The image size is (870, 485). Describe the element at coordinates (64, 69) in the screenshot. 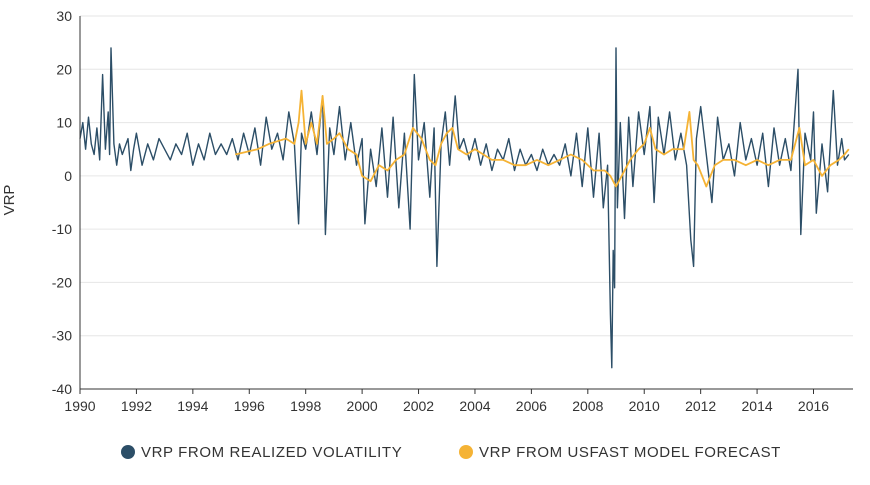

I see `y-tick-label: 20` at that location.